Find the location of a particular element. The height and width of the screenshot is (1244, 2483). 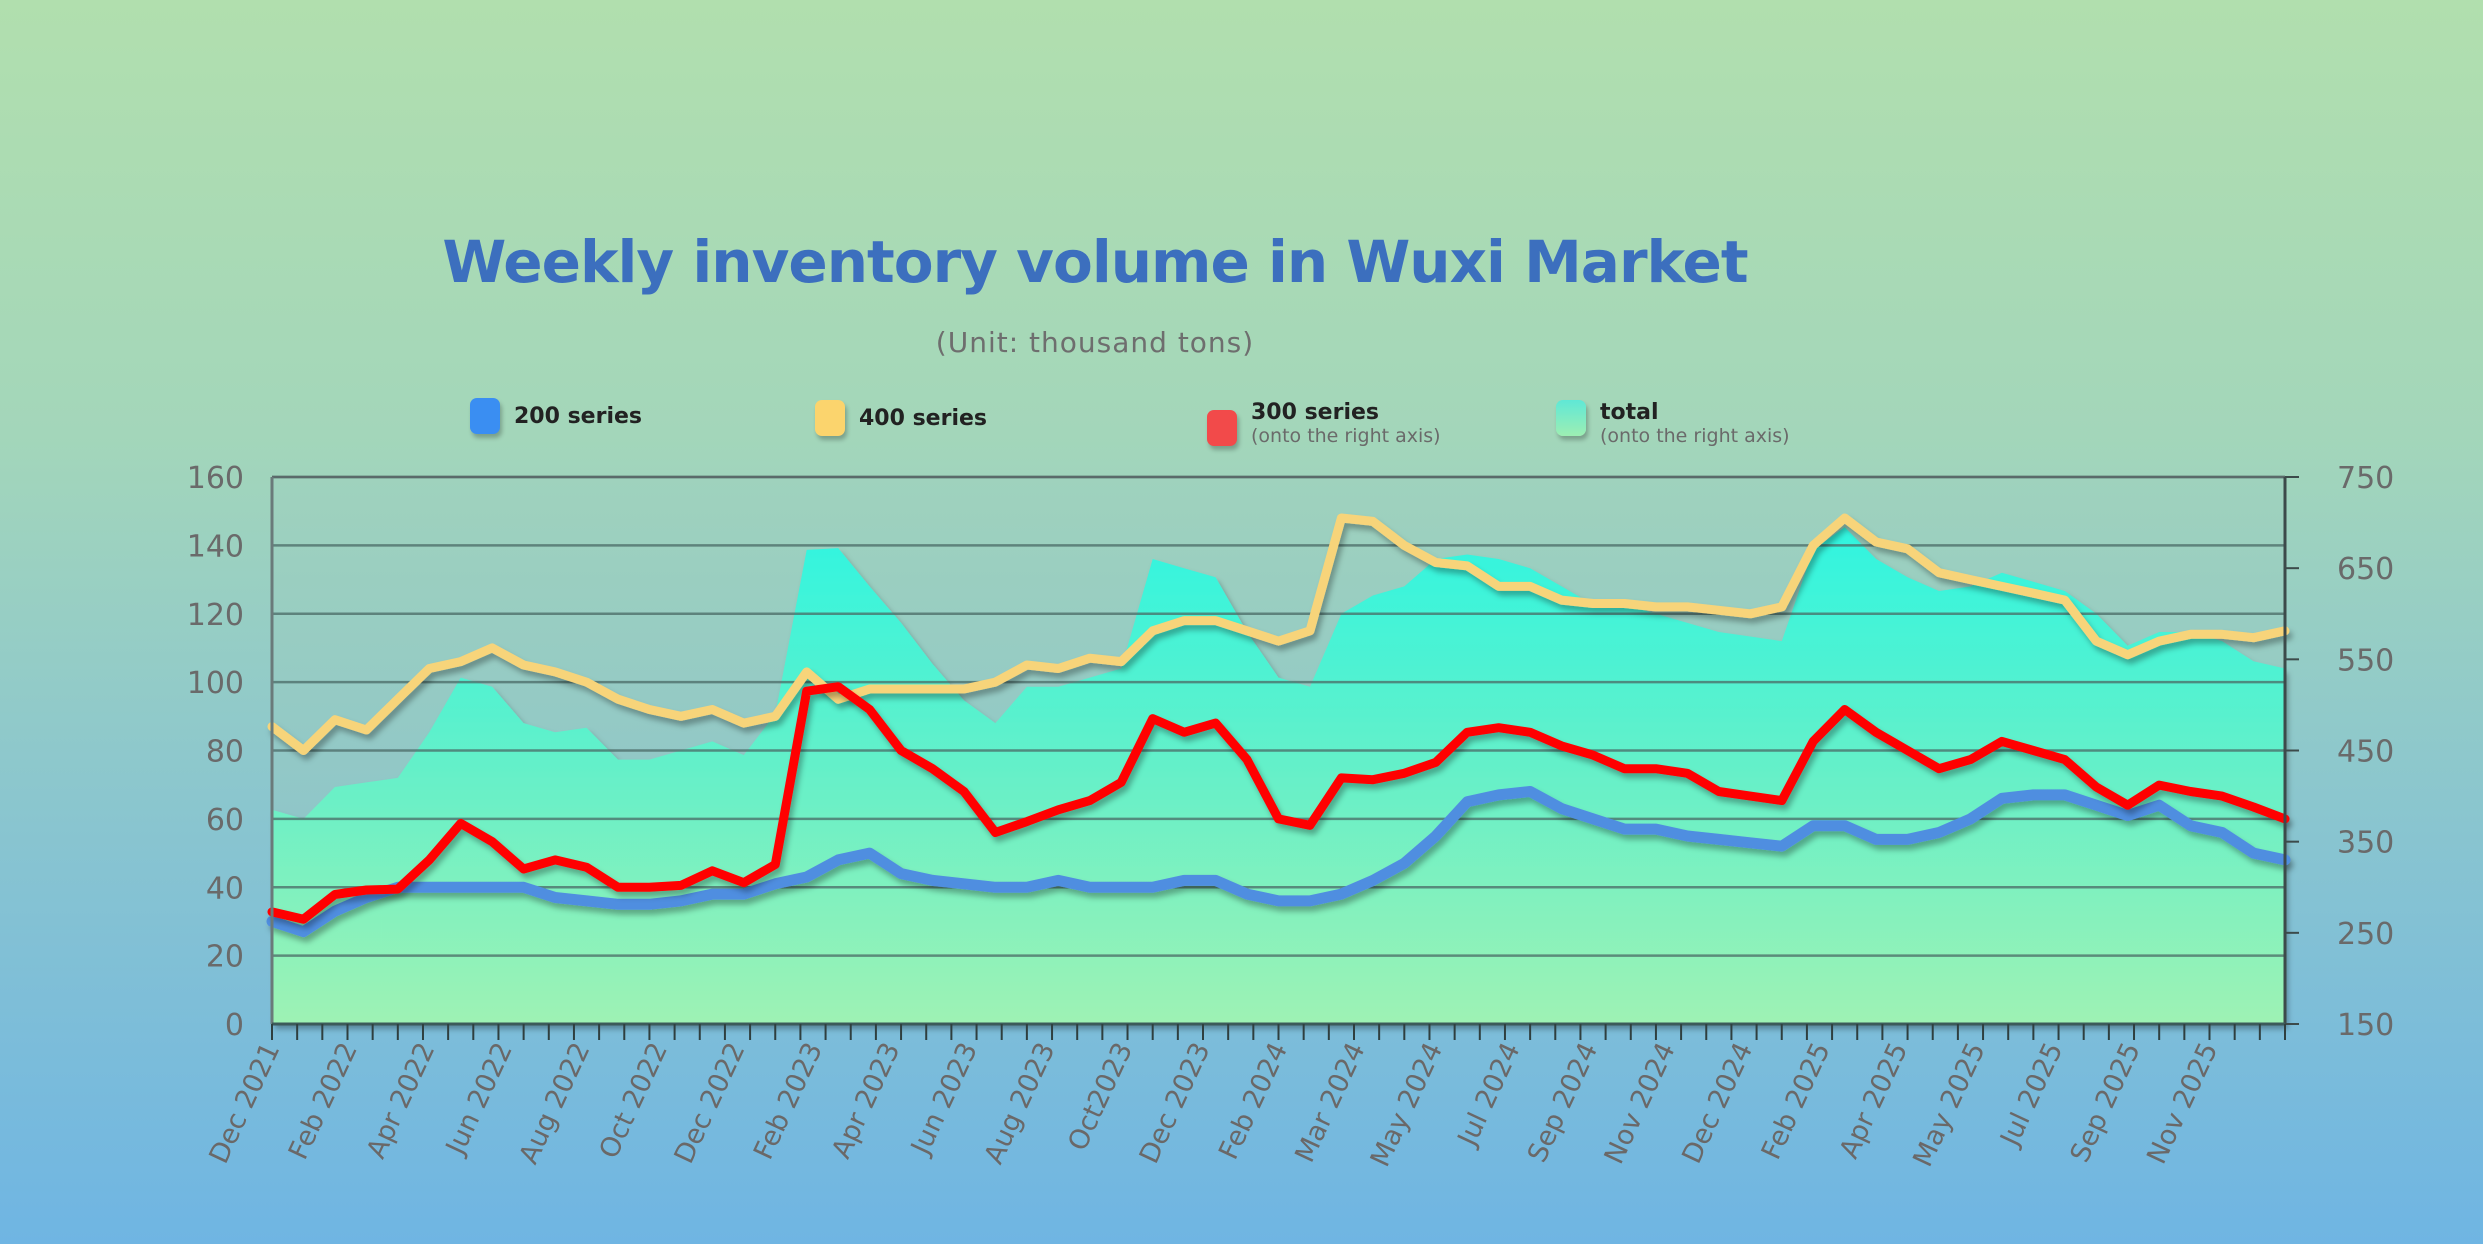

x-tick-label: Sep 2024 is located at coordinates (1563, 1102).